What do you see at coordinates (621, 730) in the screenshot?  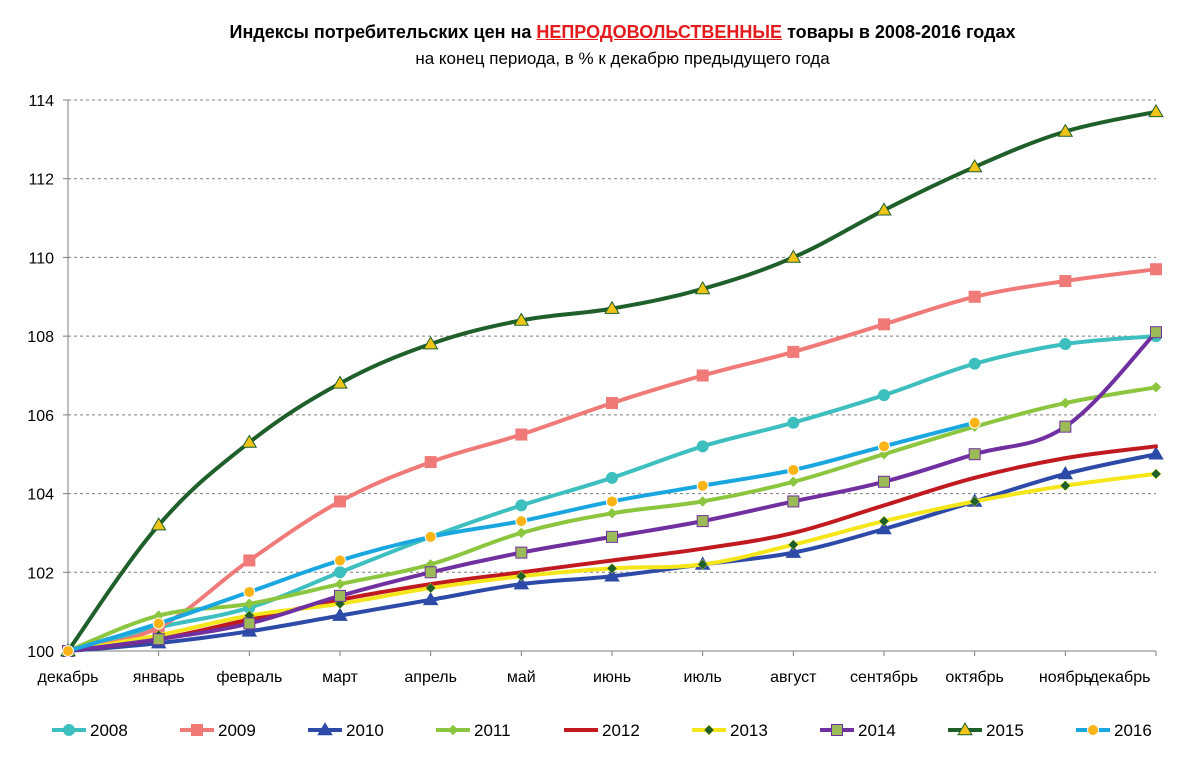 I see `legend-label: 2012` at bounding box center [621, 730].